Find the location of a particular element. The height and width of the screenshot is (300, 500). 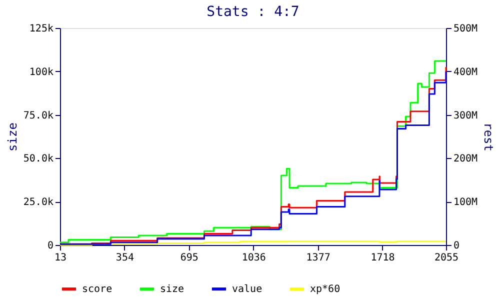

legend-label: size is located at coordinates (172, 289).